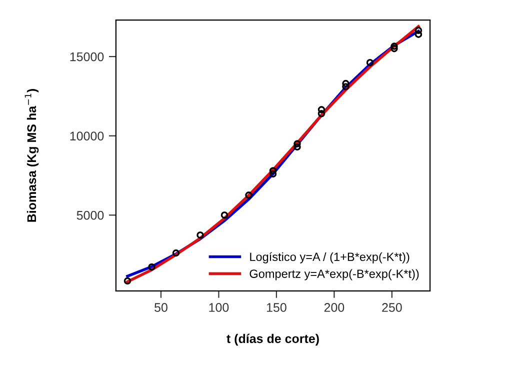 Image resolution: width=527 pixels, height=372 pixels. Describe the element at coordinates (31, 155) in the screenshot. I see `y-axis-title: Biomasa (Kg MS ha$^{−1}$)` at that location.